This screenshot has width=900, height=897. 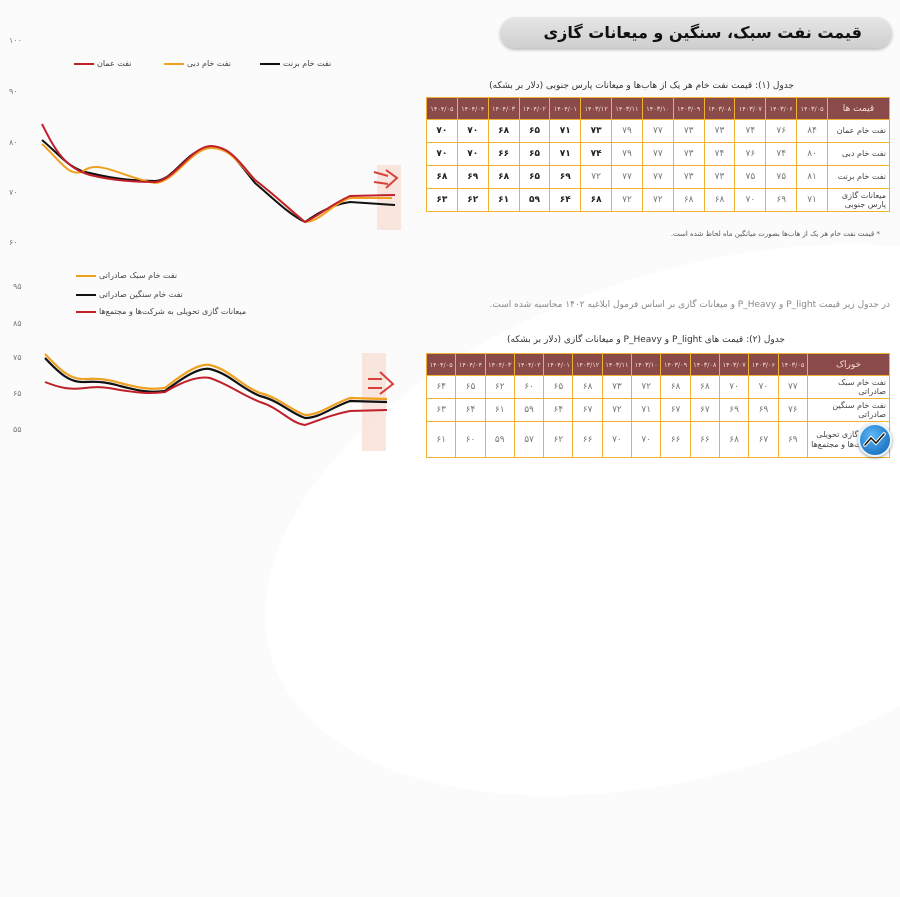 I want to click on trend-logo-icon, so click(x=875, y=440).